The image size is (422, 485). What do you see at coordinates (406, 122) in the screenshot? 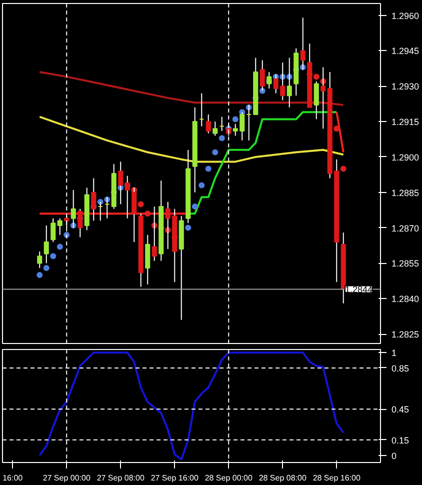
I see `y-tick-label: 1.2915` at bounding box center [406, 122].